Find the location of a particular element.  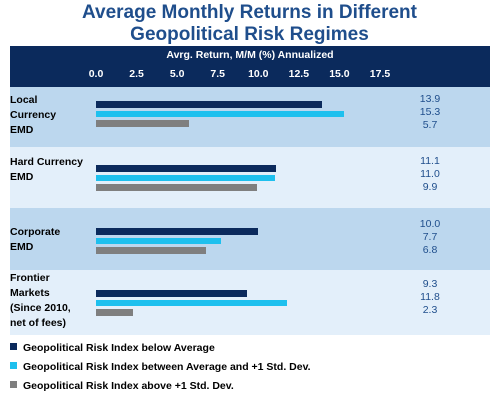

category-label: Local Currency EMD is located at coordinates (50, 115).